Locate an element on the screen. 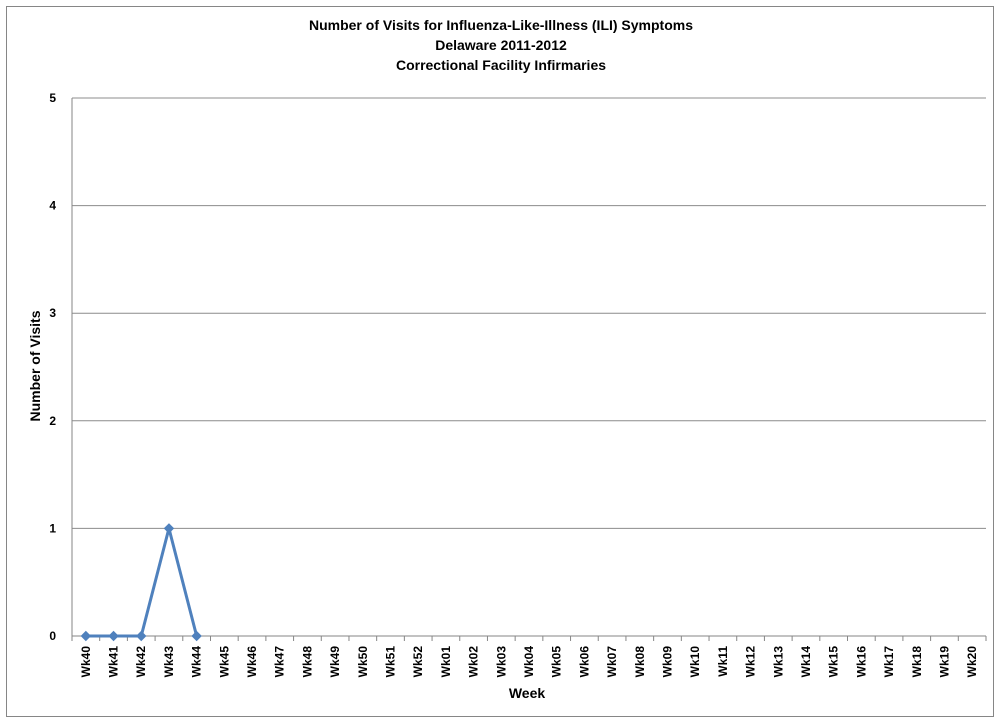 This screenshot has width=1002, height=725. x-axis-title: Week is located at coordinates (527, 693).